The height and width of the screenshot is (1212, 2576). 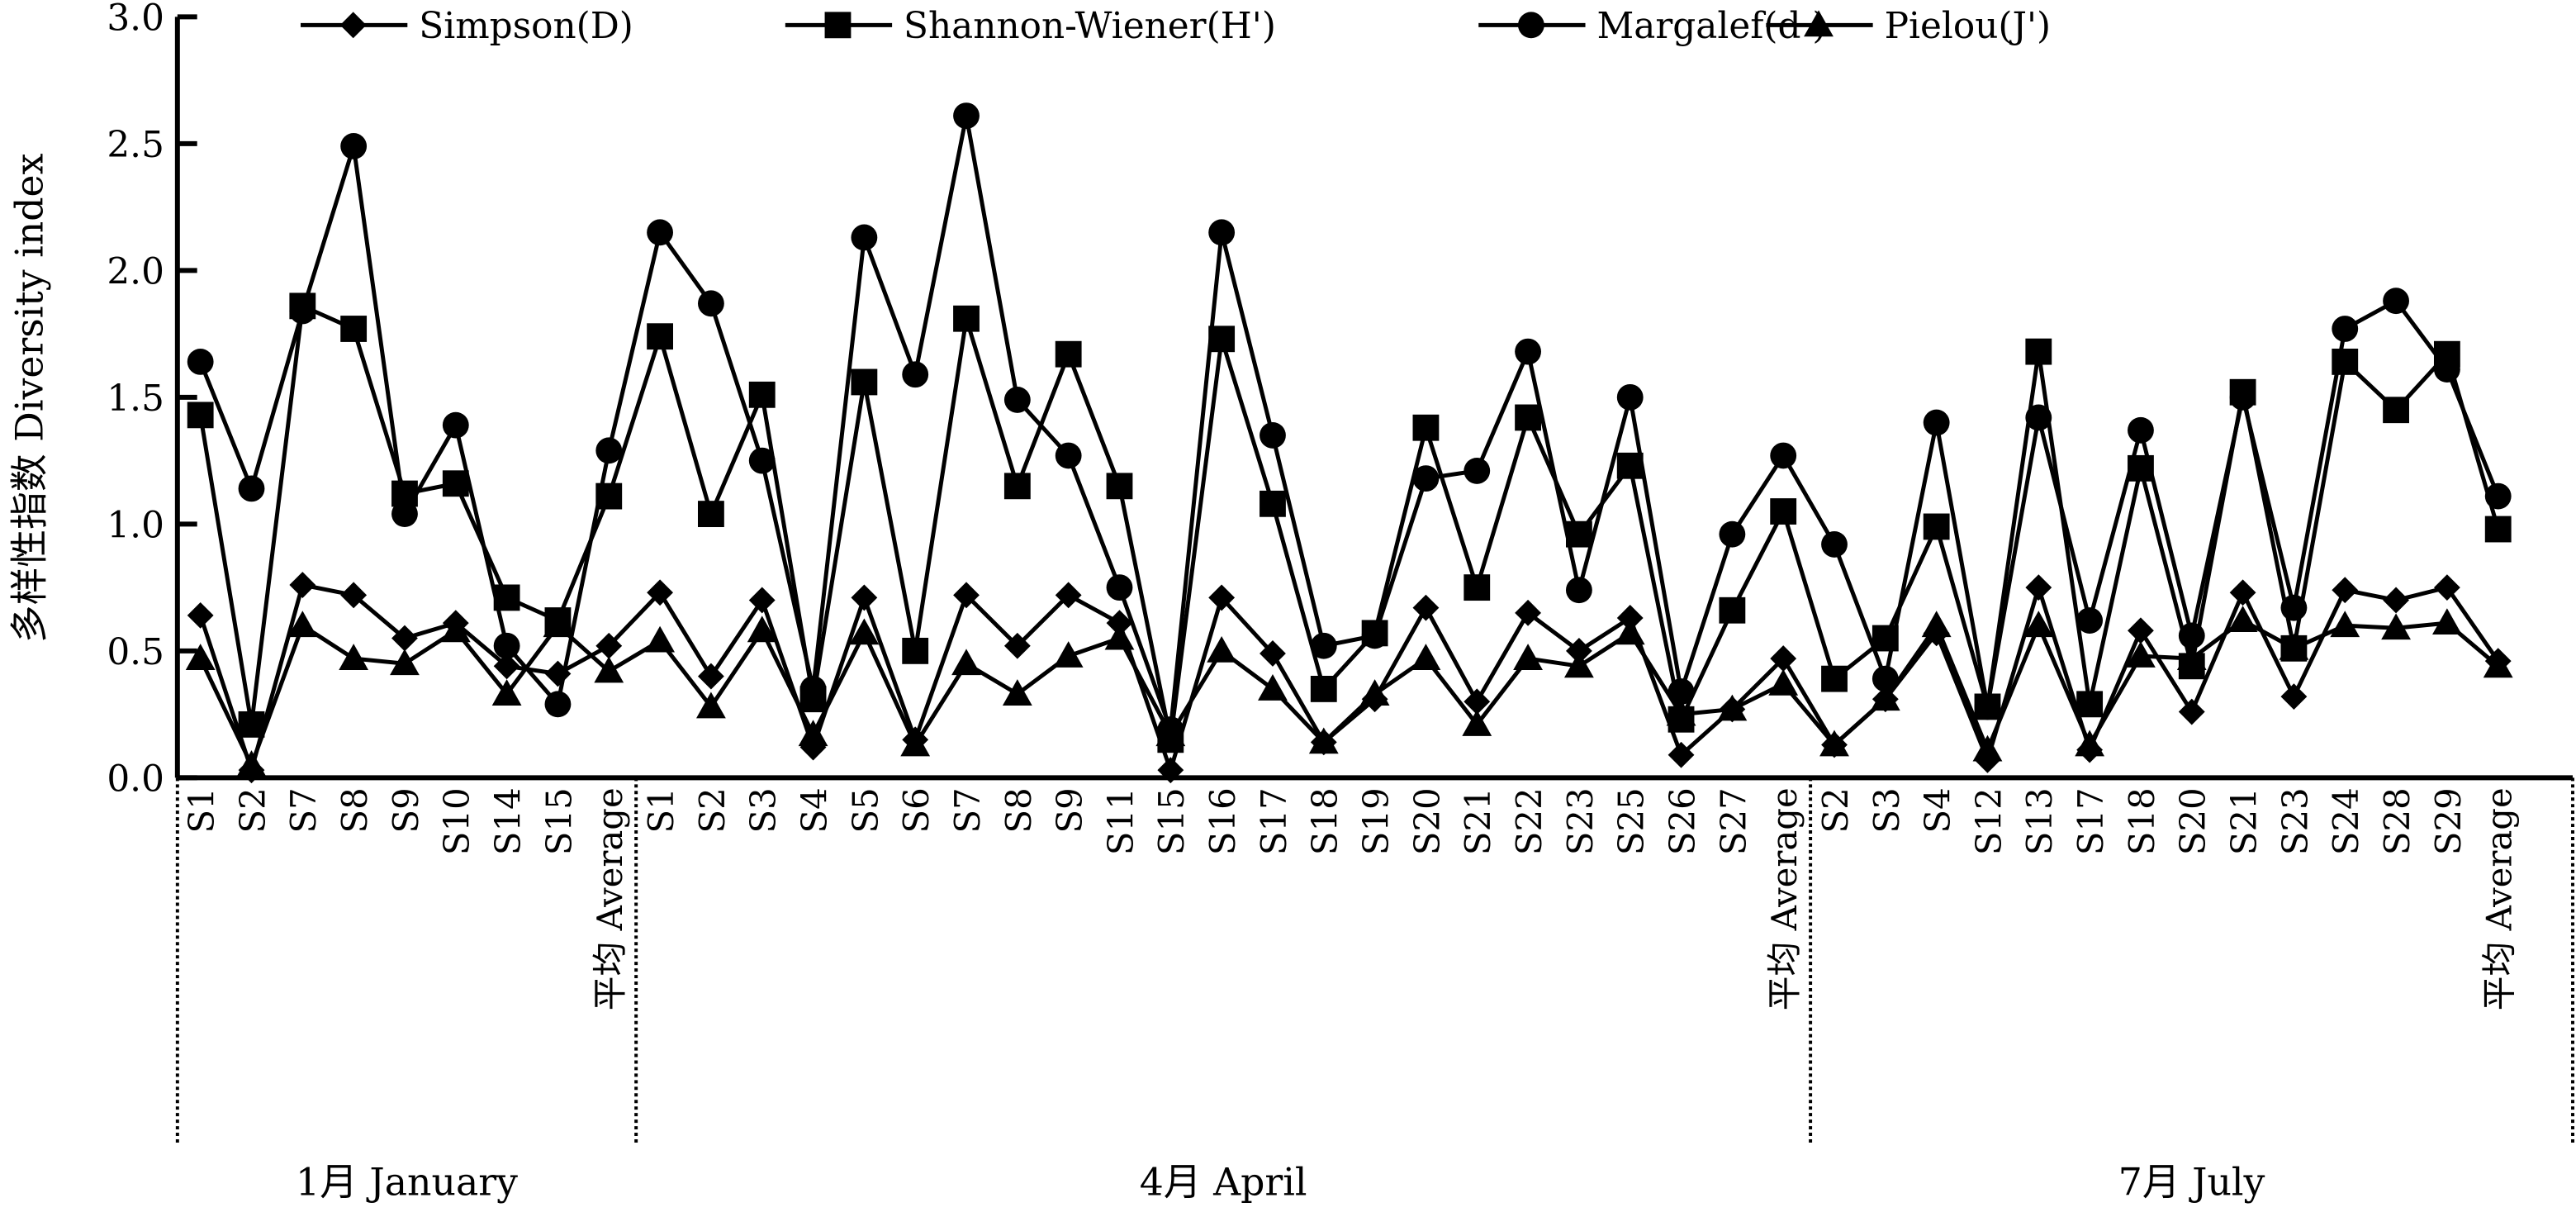 What do you see at coordinates (135, 652) in the screenshot?
I see `y-tick-label: 0.5` at bounding box center [135, 652].